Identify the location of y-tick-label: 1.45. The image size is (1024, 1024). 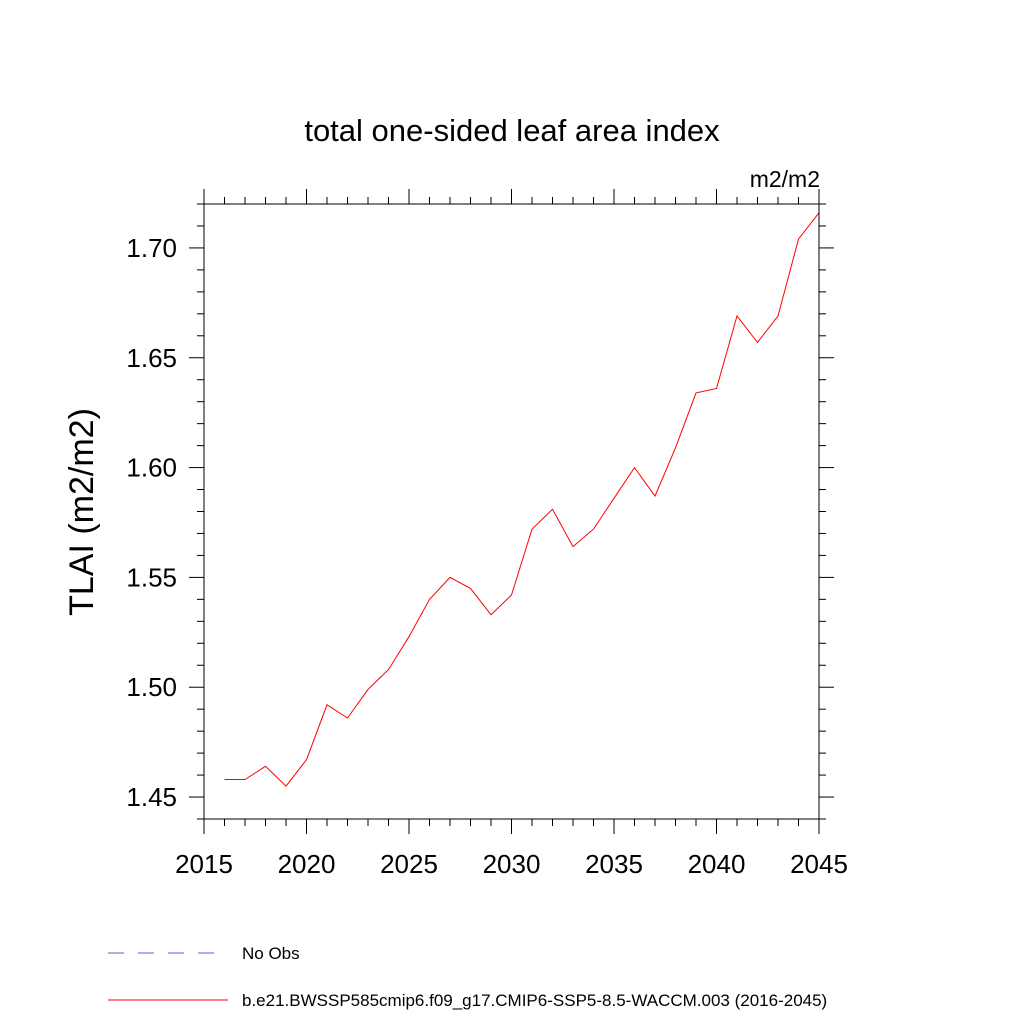
(151, 797).